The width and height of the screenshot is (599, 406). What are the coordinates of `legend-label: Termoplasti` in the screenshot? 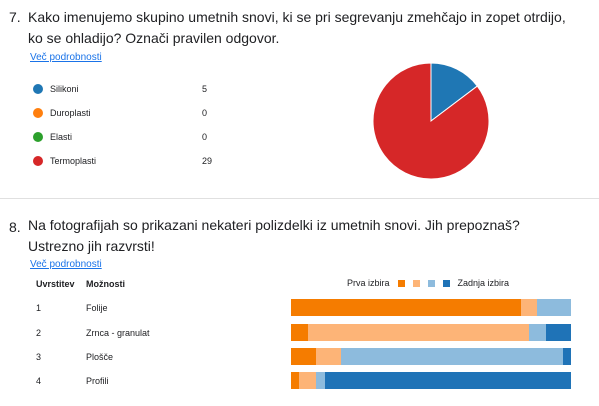 It's located at (73, 161).